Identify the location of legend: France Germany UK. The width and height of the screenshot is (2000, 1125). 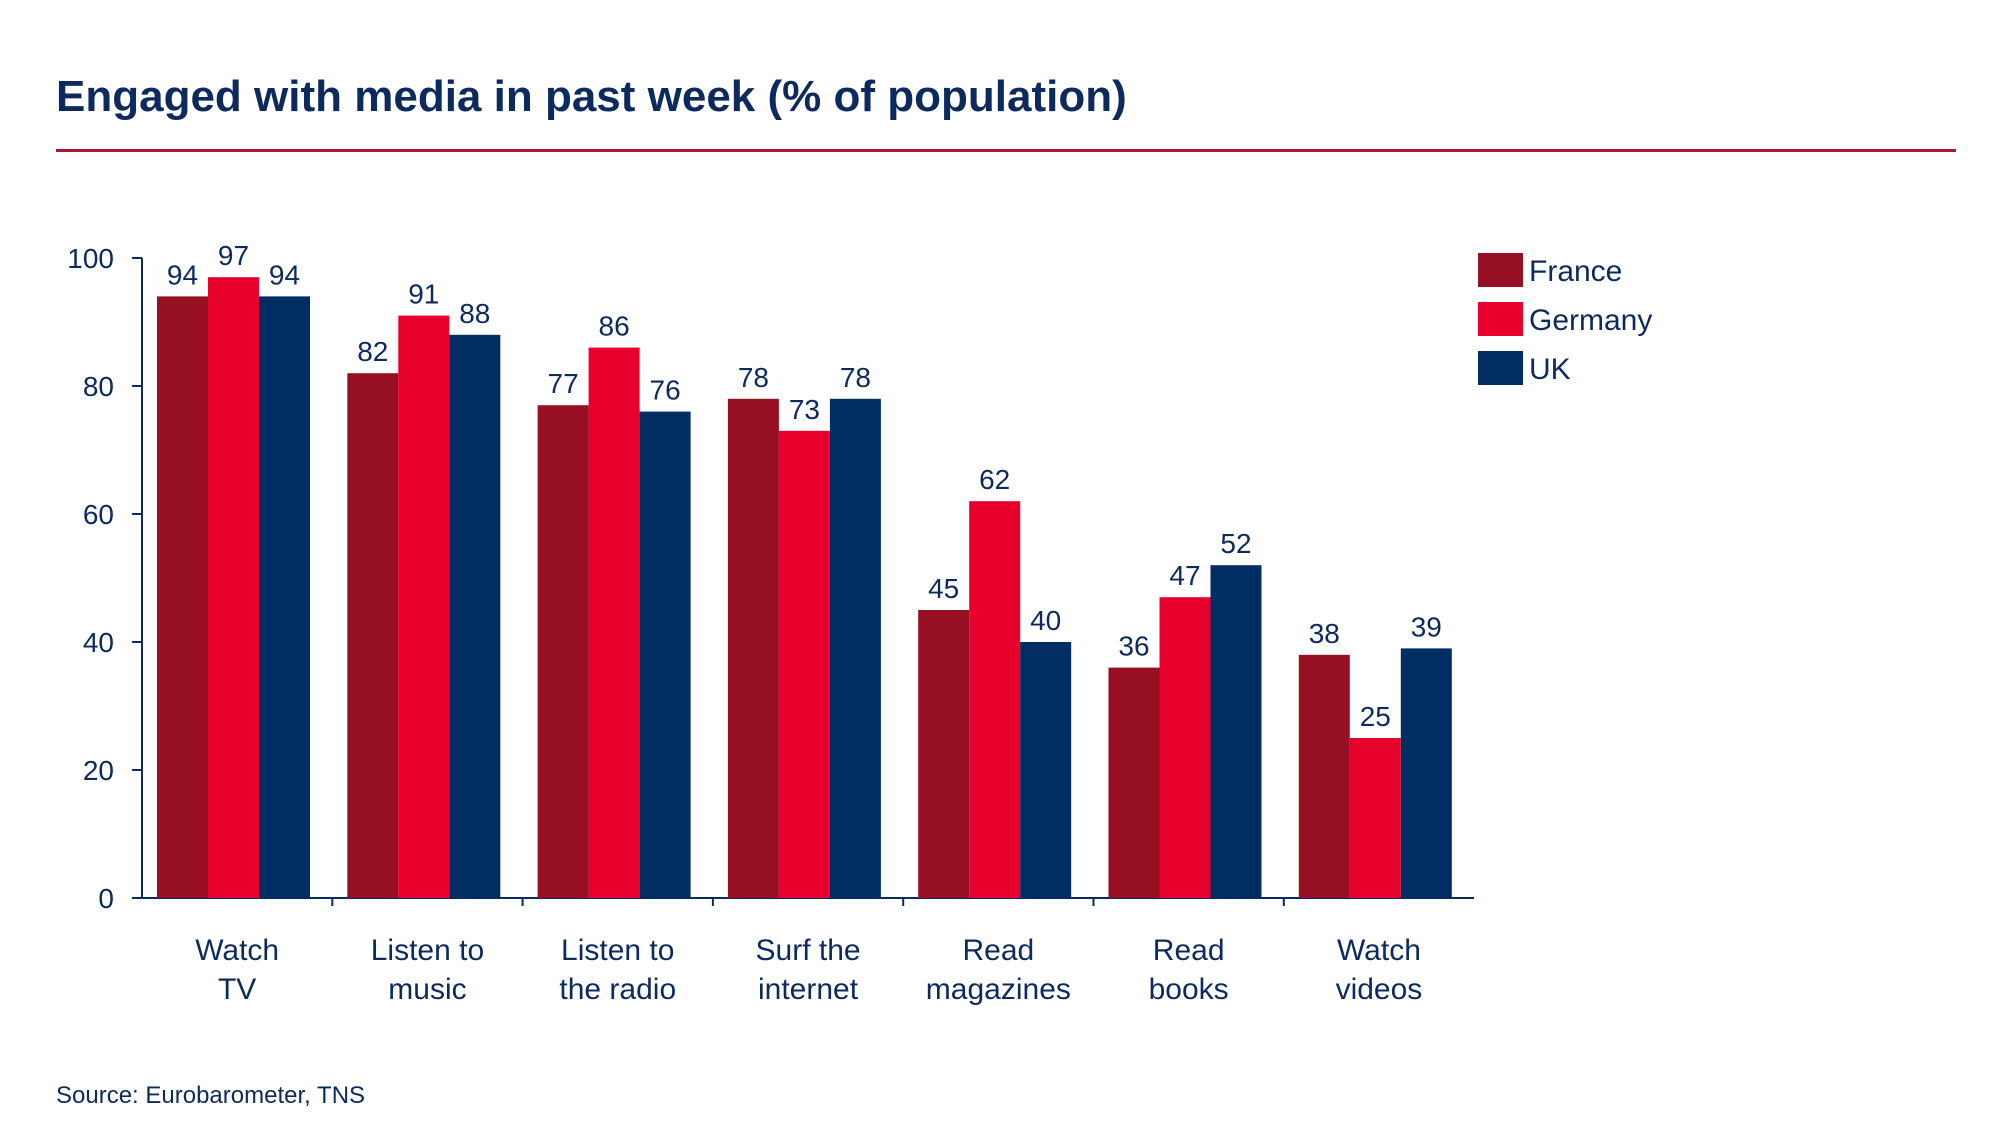
(1565, 319).